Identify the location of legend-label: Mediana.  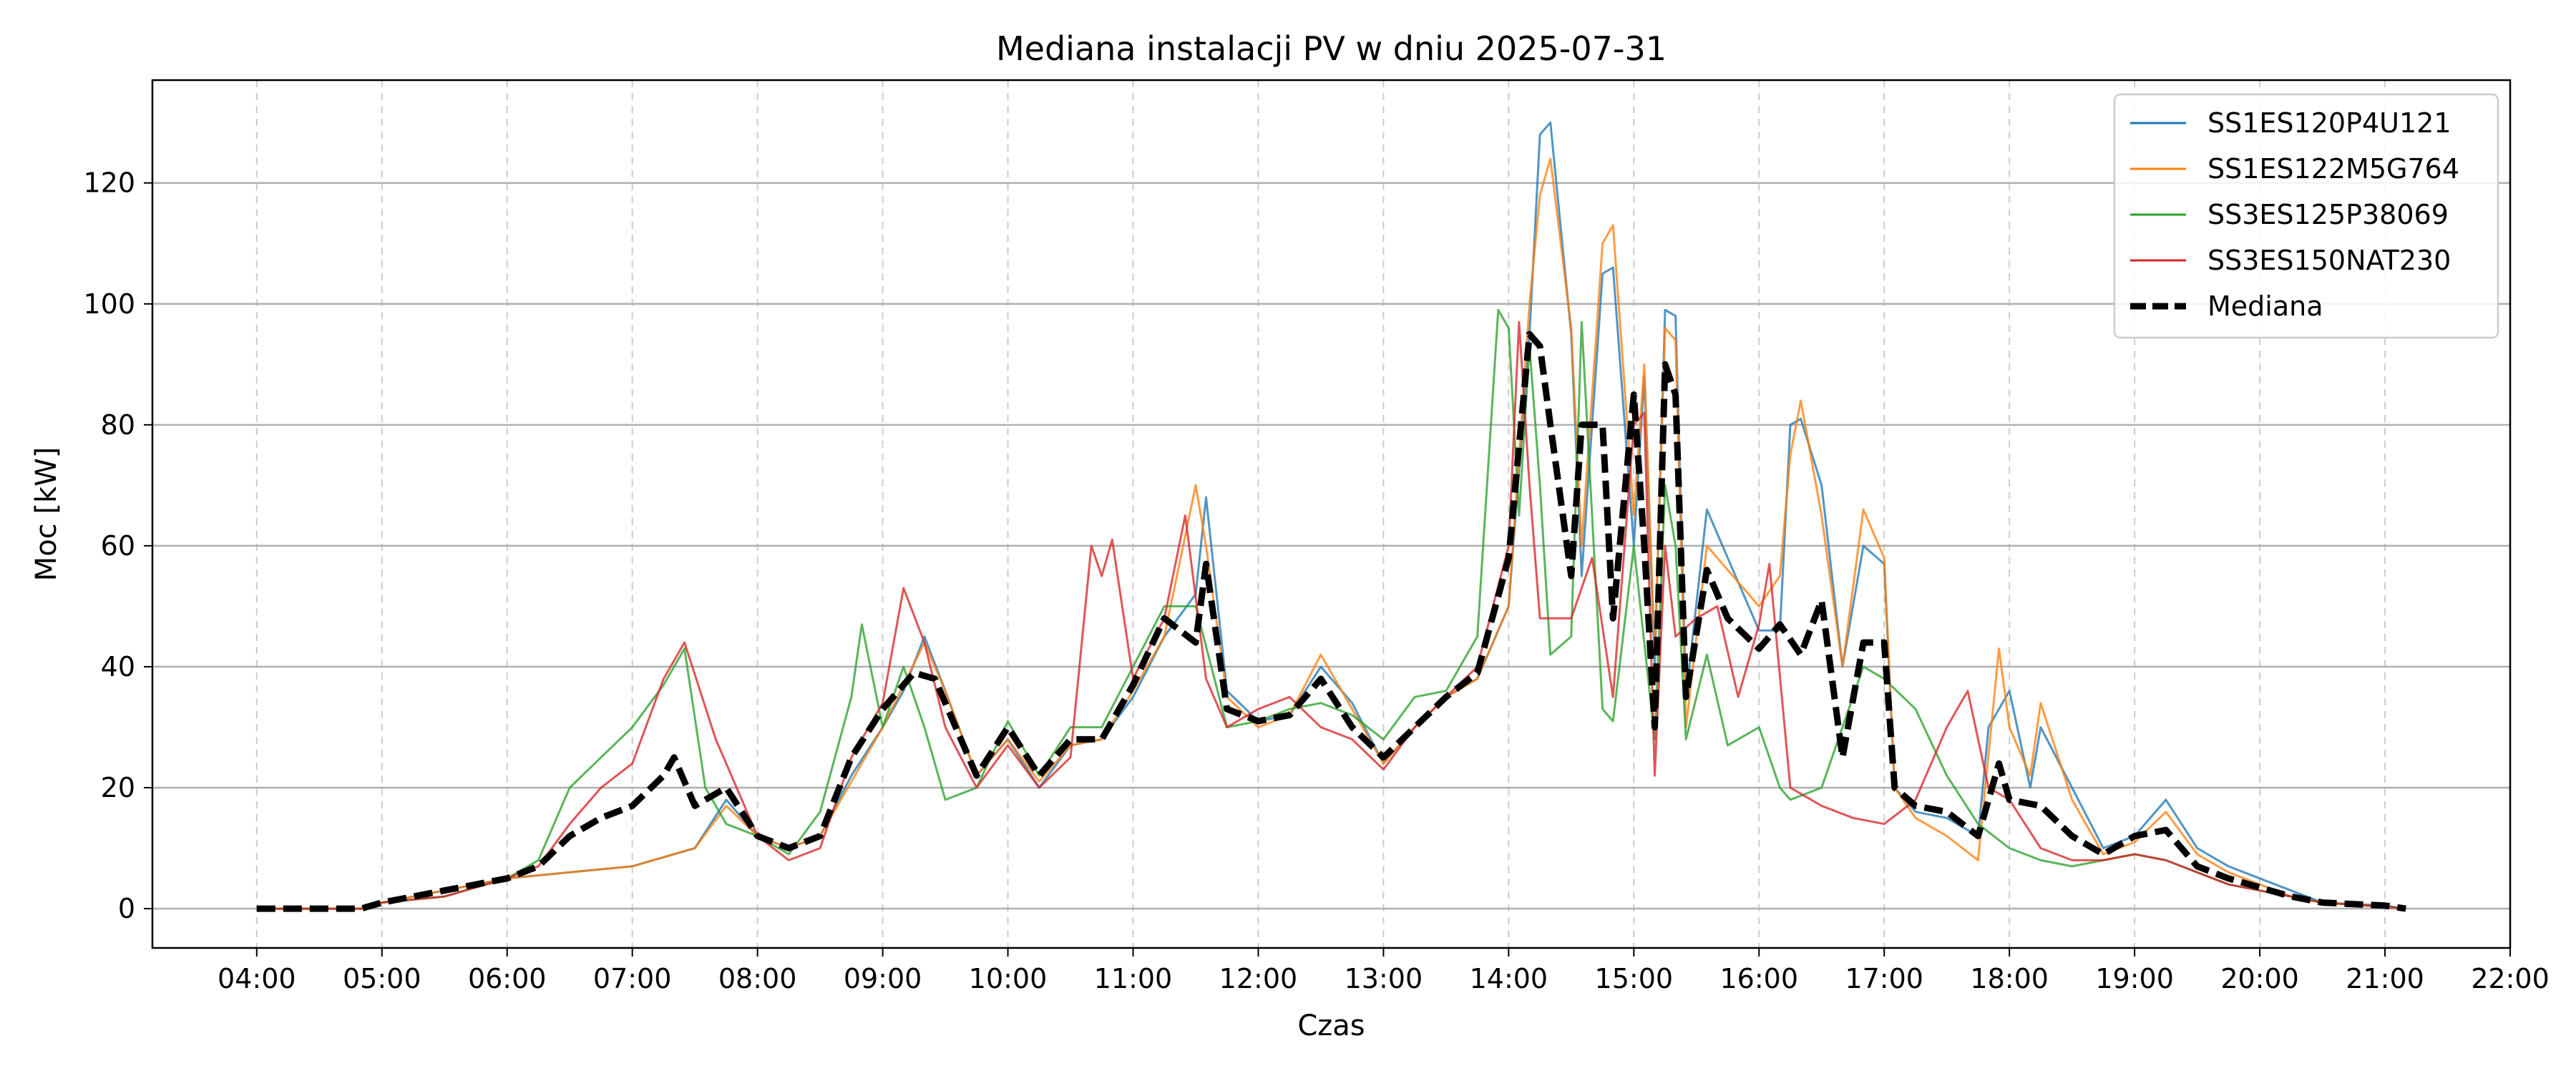
(2265, 306).